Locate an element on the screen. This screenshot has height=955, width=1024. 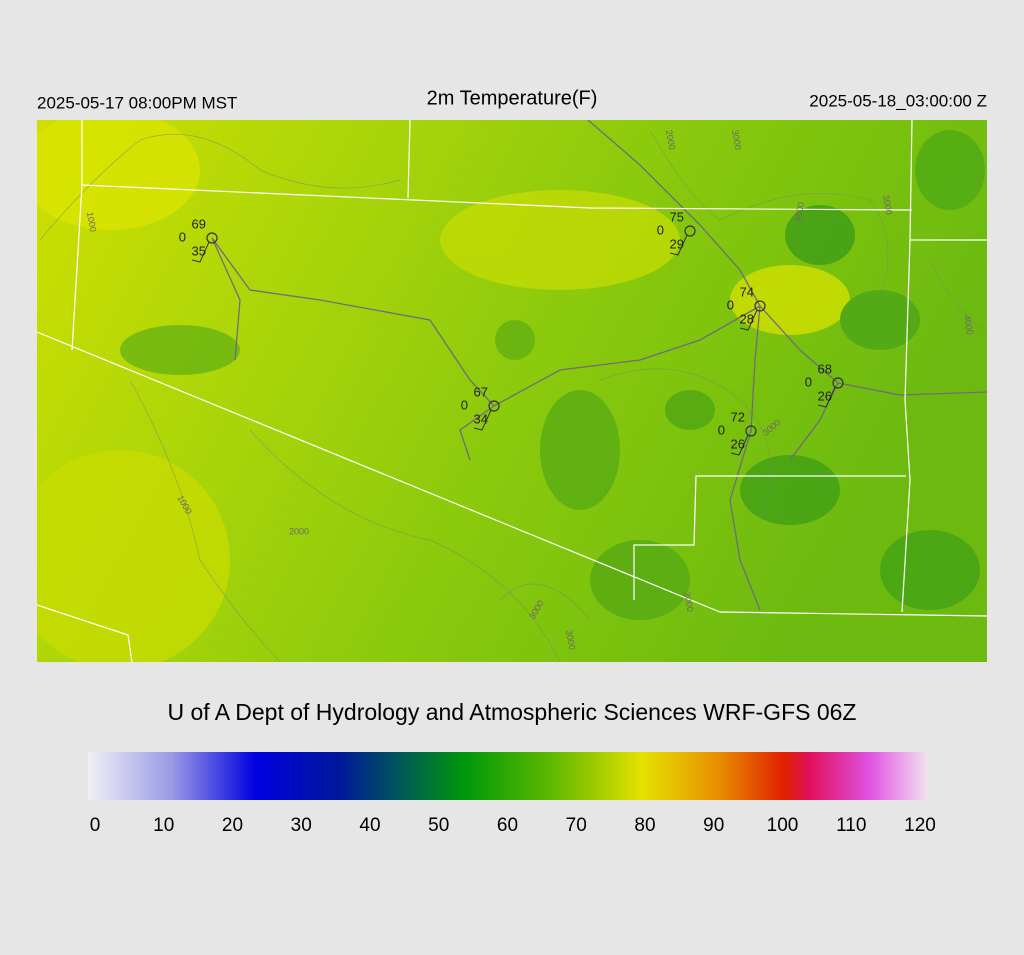
contour-label: 1000 is located at coordinates (91, 221).